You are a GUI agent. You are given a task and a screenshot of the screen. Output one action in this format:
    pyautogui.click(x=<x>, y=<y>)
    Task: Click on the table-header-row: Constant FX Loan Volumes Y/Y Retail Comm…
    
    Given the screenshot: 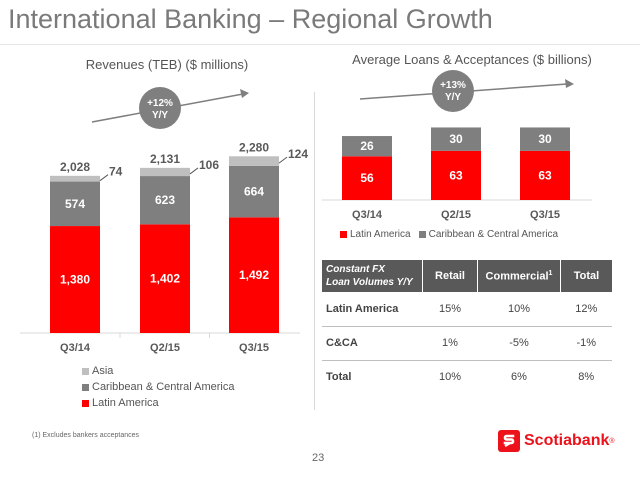 What is the action you would take?
    pyautogui.click(x=467, y=276)
    